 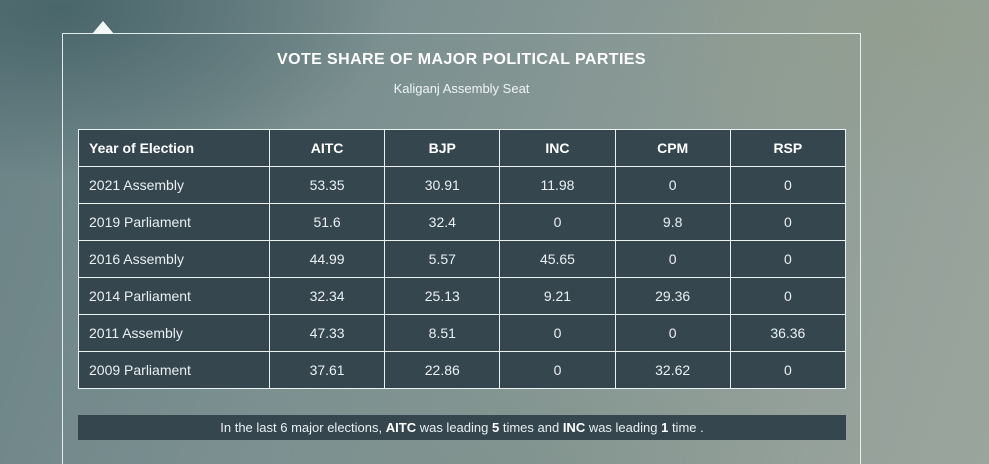 What do you see at coordinates (174, 370) in the screenshot?
I see `year-cell: 2009 Parliament` at bounding box center [174, 370].